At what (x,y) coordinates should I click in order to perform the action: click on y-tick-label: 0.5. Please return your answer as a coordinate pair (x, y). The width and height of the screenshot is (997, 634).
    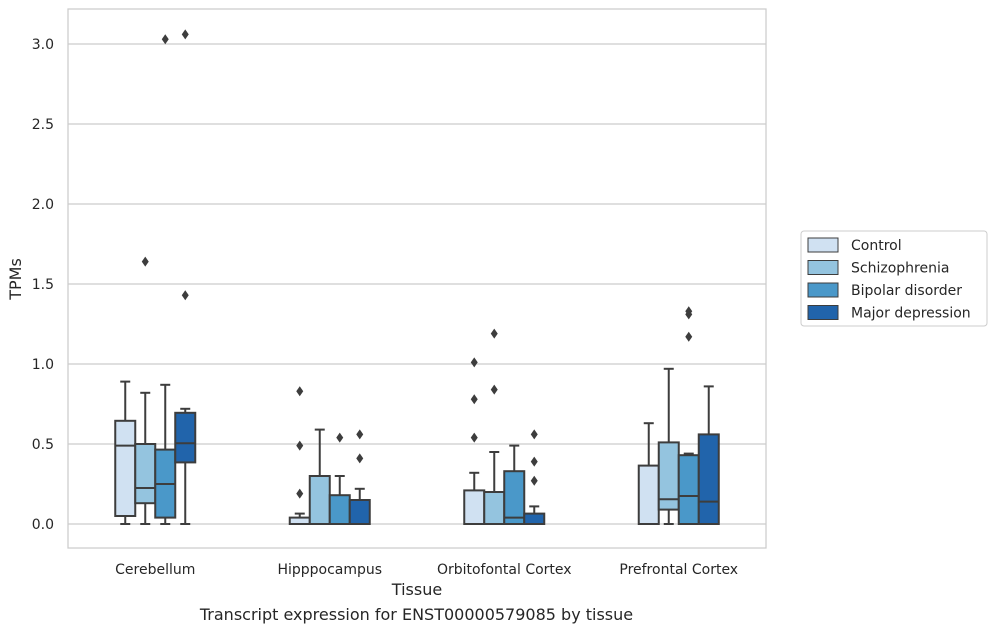
    Looking at the image, I should click on (43, 445).